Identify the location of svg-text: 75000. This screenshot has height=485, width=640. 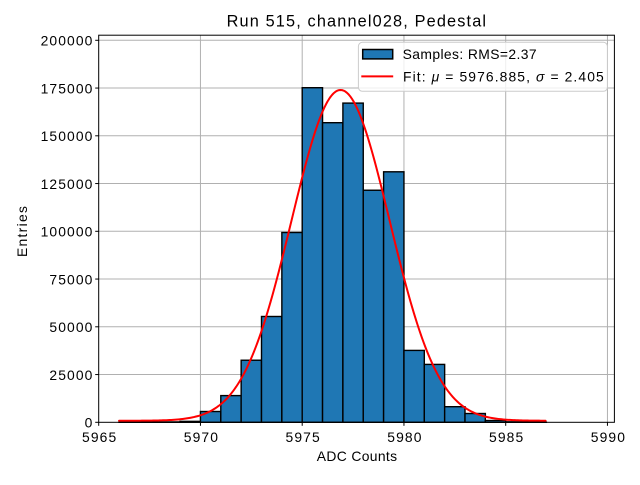
(71, 279).